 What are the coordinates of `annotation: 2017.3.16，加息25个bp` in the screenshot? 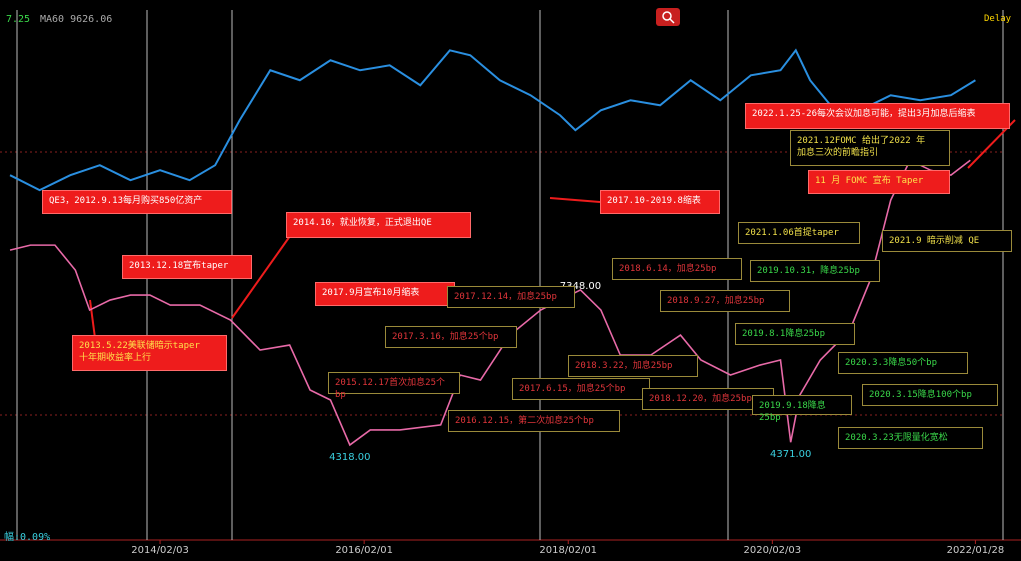 It's located at (451, 337).